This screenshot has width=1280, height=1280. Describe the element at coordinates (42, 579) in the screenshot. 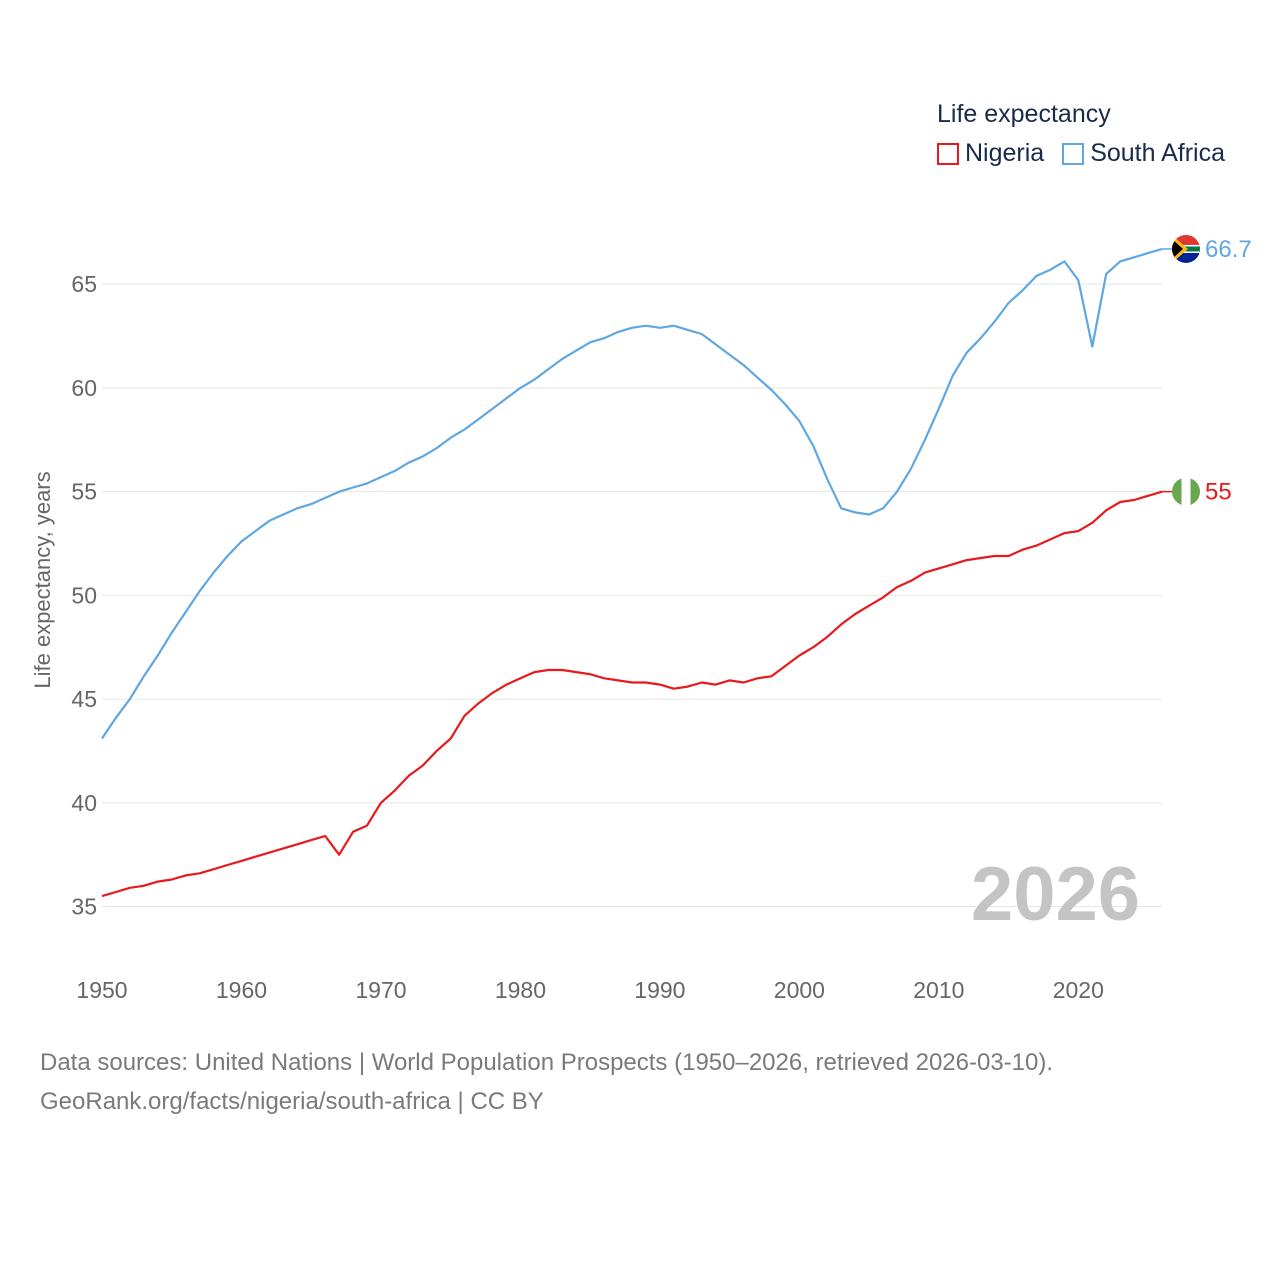

I see `y-axis-label: Life expectancy, years` at that location.